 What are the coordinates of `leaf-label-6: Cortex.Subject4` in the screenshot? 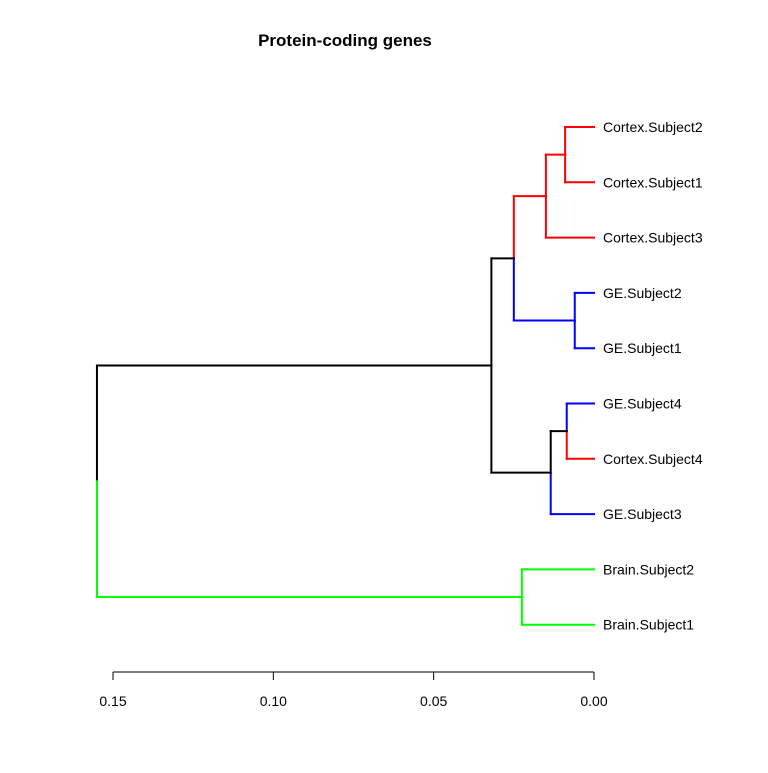 It's located at (653, 459).